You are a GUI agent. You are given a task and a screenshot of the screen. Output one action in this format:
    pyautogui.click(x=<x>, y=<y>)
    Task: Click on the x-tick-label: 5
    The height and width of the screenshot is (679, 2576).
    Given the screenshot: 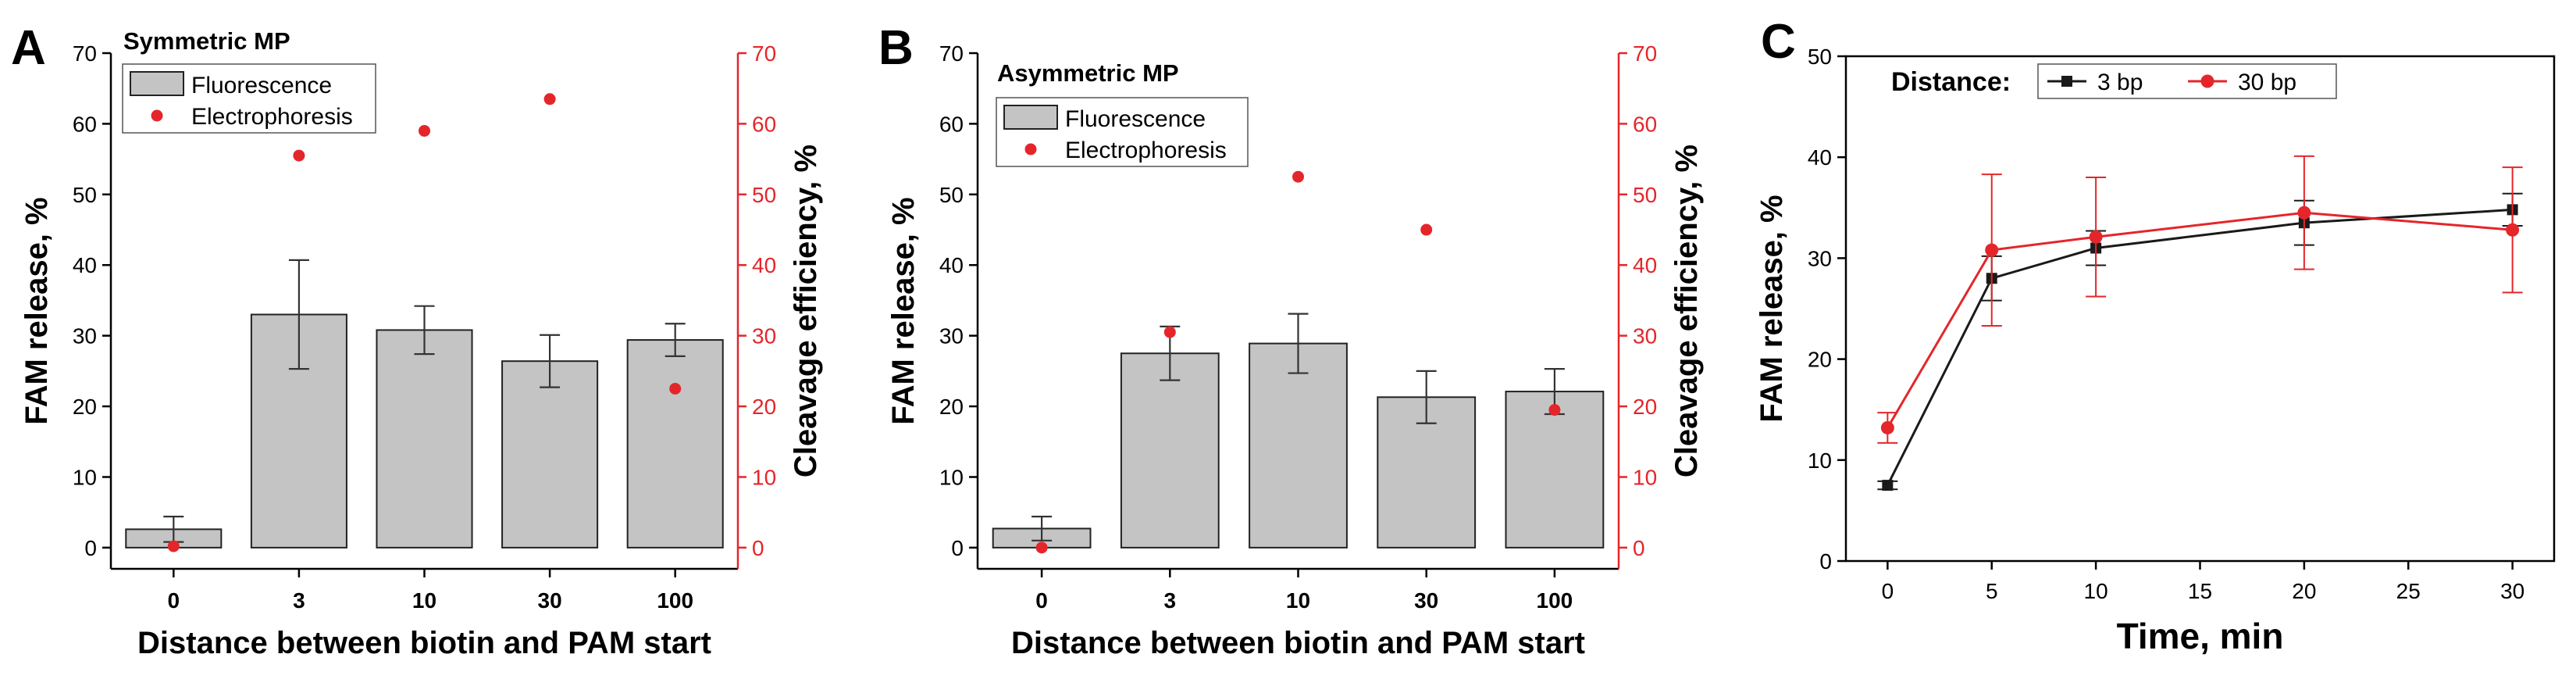 What is the action you would take?
    pyautogui.click(x=1992, y=591)
    